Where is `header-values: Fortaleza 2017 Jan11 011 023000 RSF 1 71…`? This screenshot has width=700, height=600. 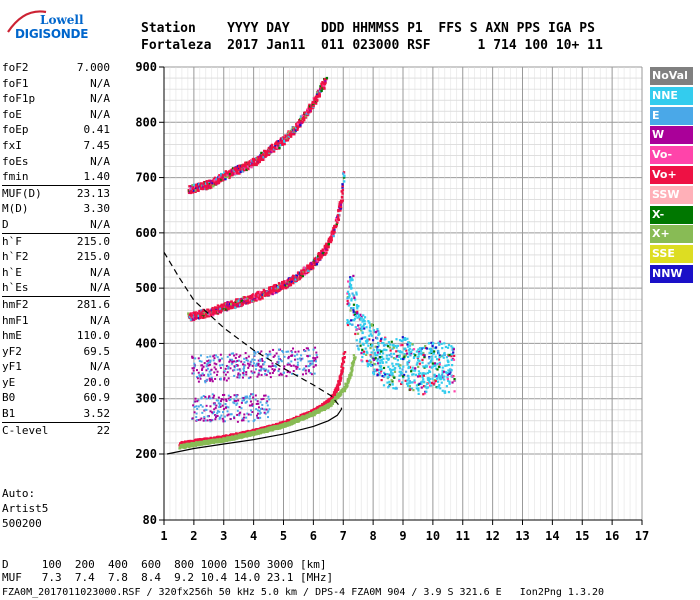 header-values: Fortaleza 2017 Jan11 011 023000 RSF 1 71… is located at coordinates (372, 45).